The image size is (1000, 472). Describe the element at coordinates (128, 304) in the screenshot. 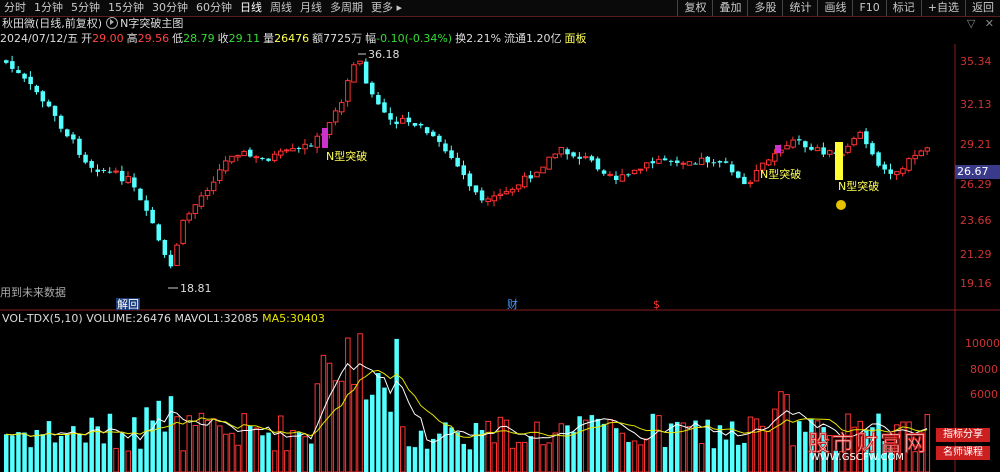

I see `restore-mark: 解回` at that location.